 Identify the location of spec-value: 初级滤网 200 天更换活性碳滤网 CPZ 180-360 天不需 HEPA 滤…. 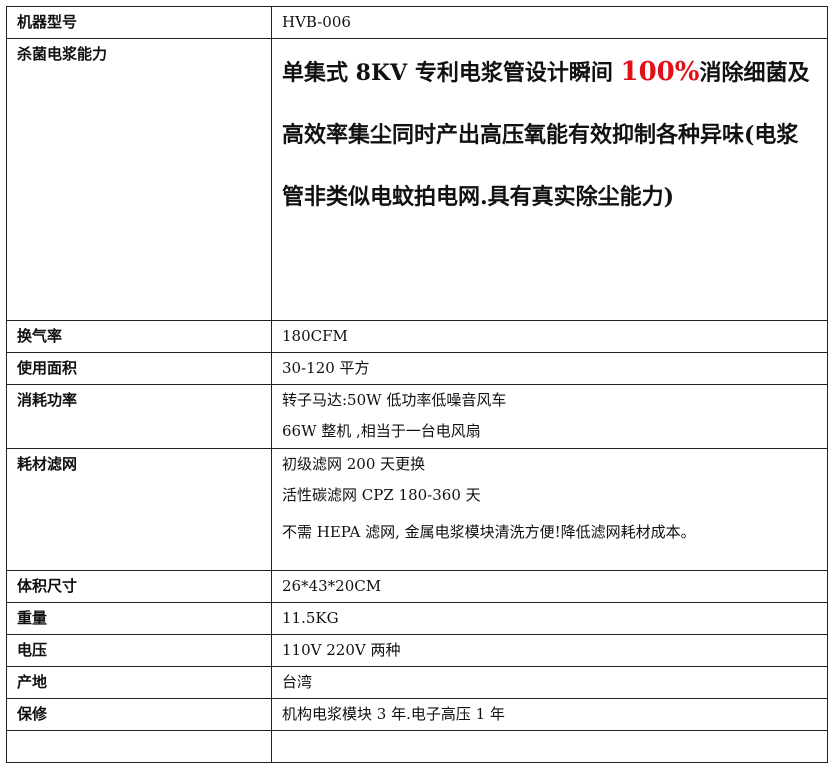
(549, 509).